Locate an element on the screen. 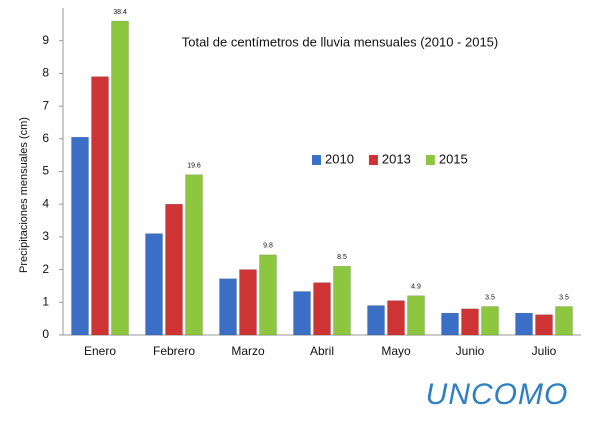  y-tick-label: 5 is located at coordinates (45, 171).